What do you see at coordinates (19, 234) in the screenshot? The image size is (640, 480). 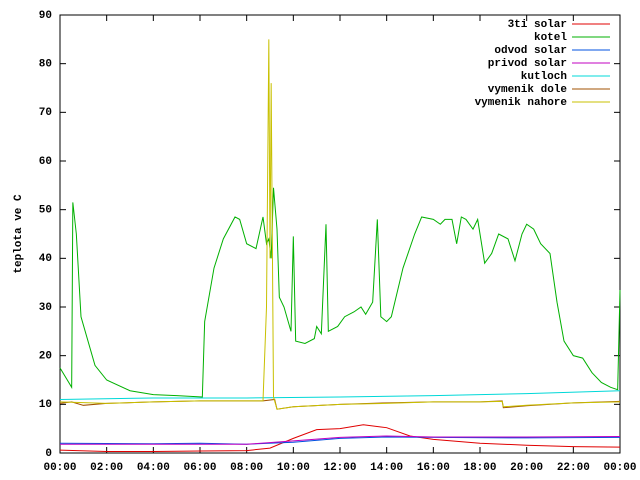 I see `y-axis-label: teplota ve C` at bounding box center [19, 234].